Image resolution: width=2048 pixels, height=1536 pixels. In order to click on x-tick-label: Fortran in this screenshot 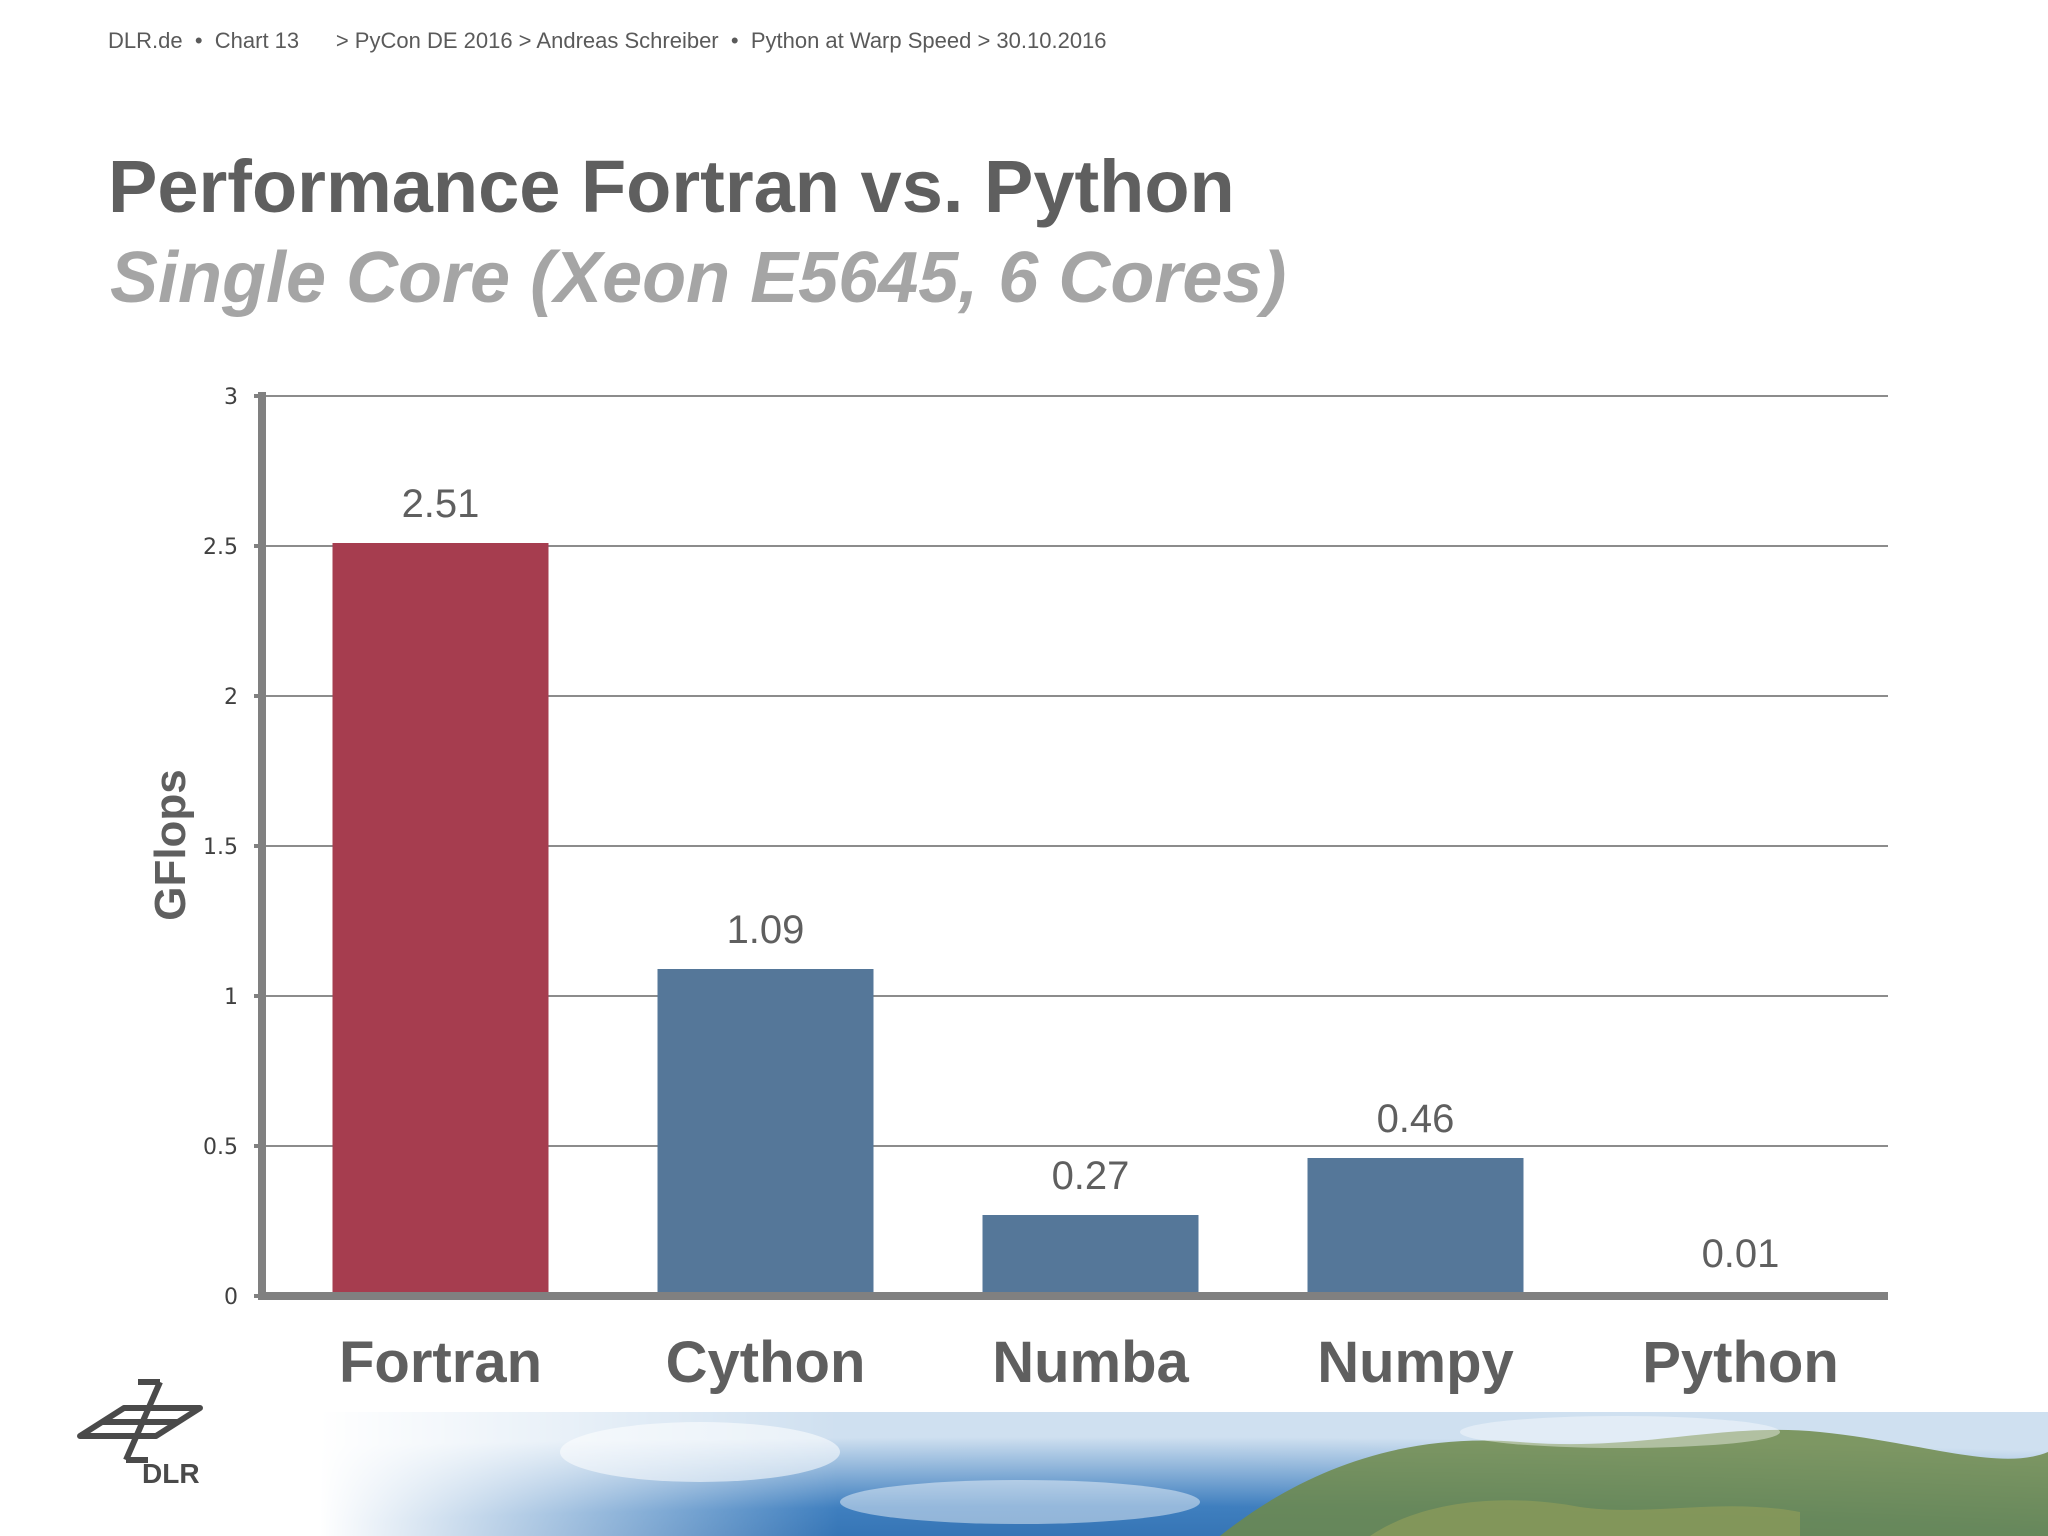, I will do `click(440, 1362)`.